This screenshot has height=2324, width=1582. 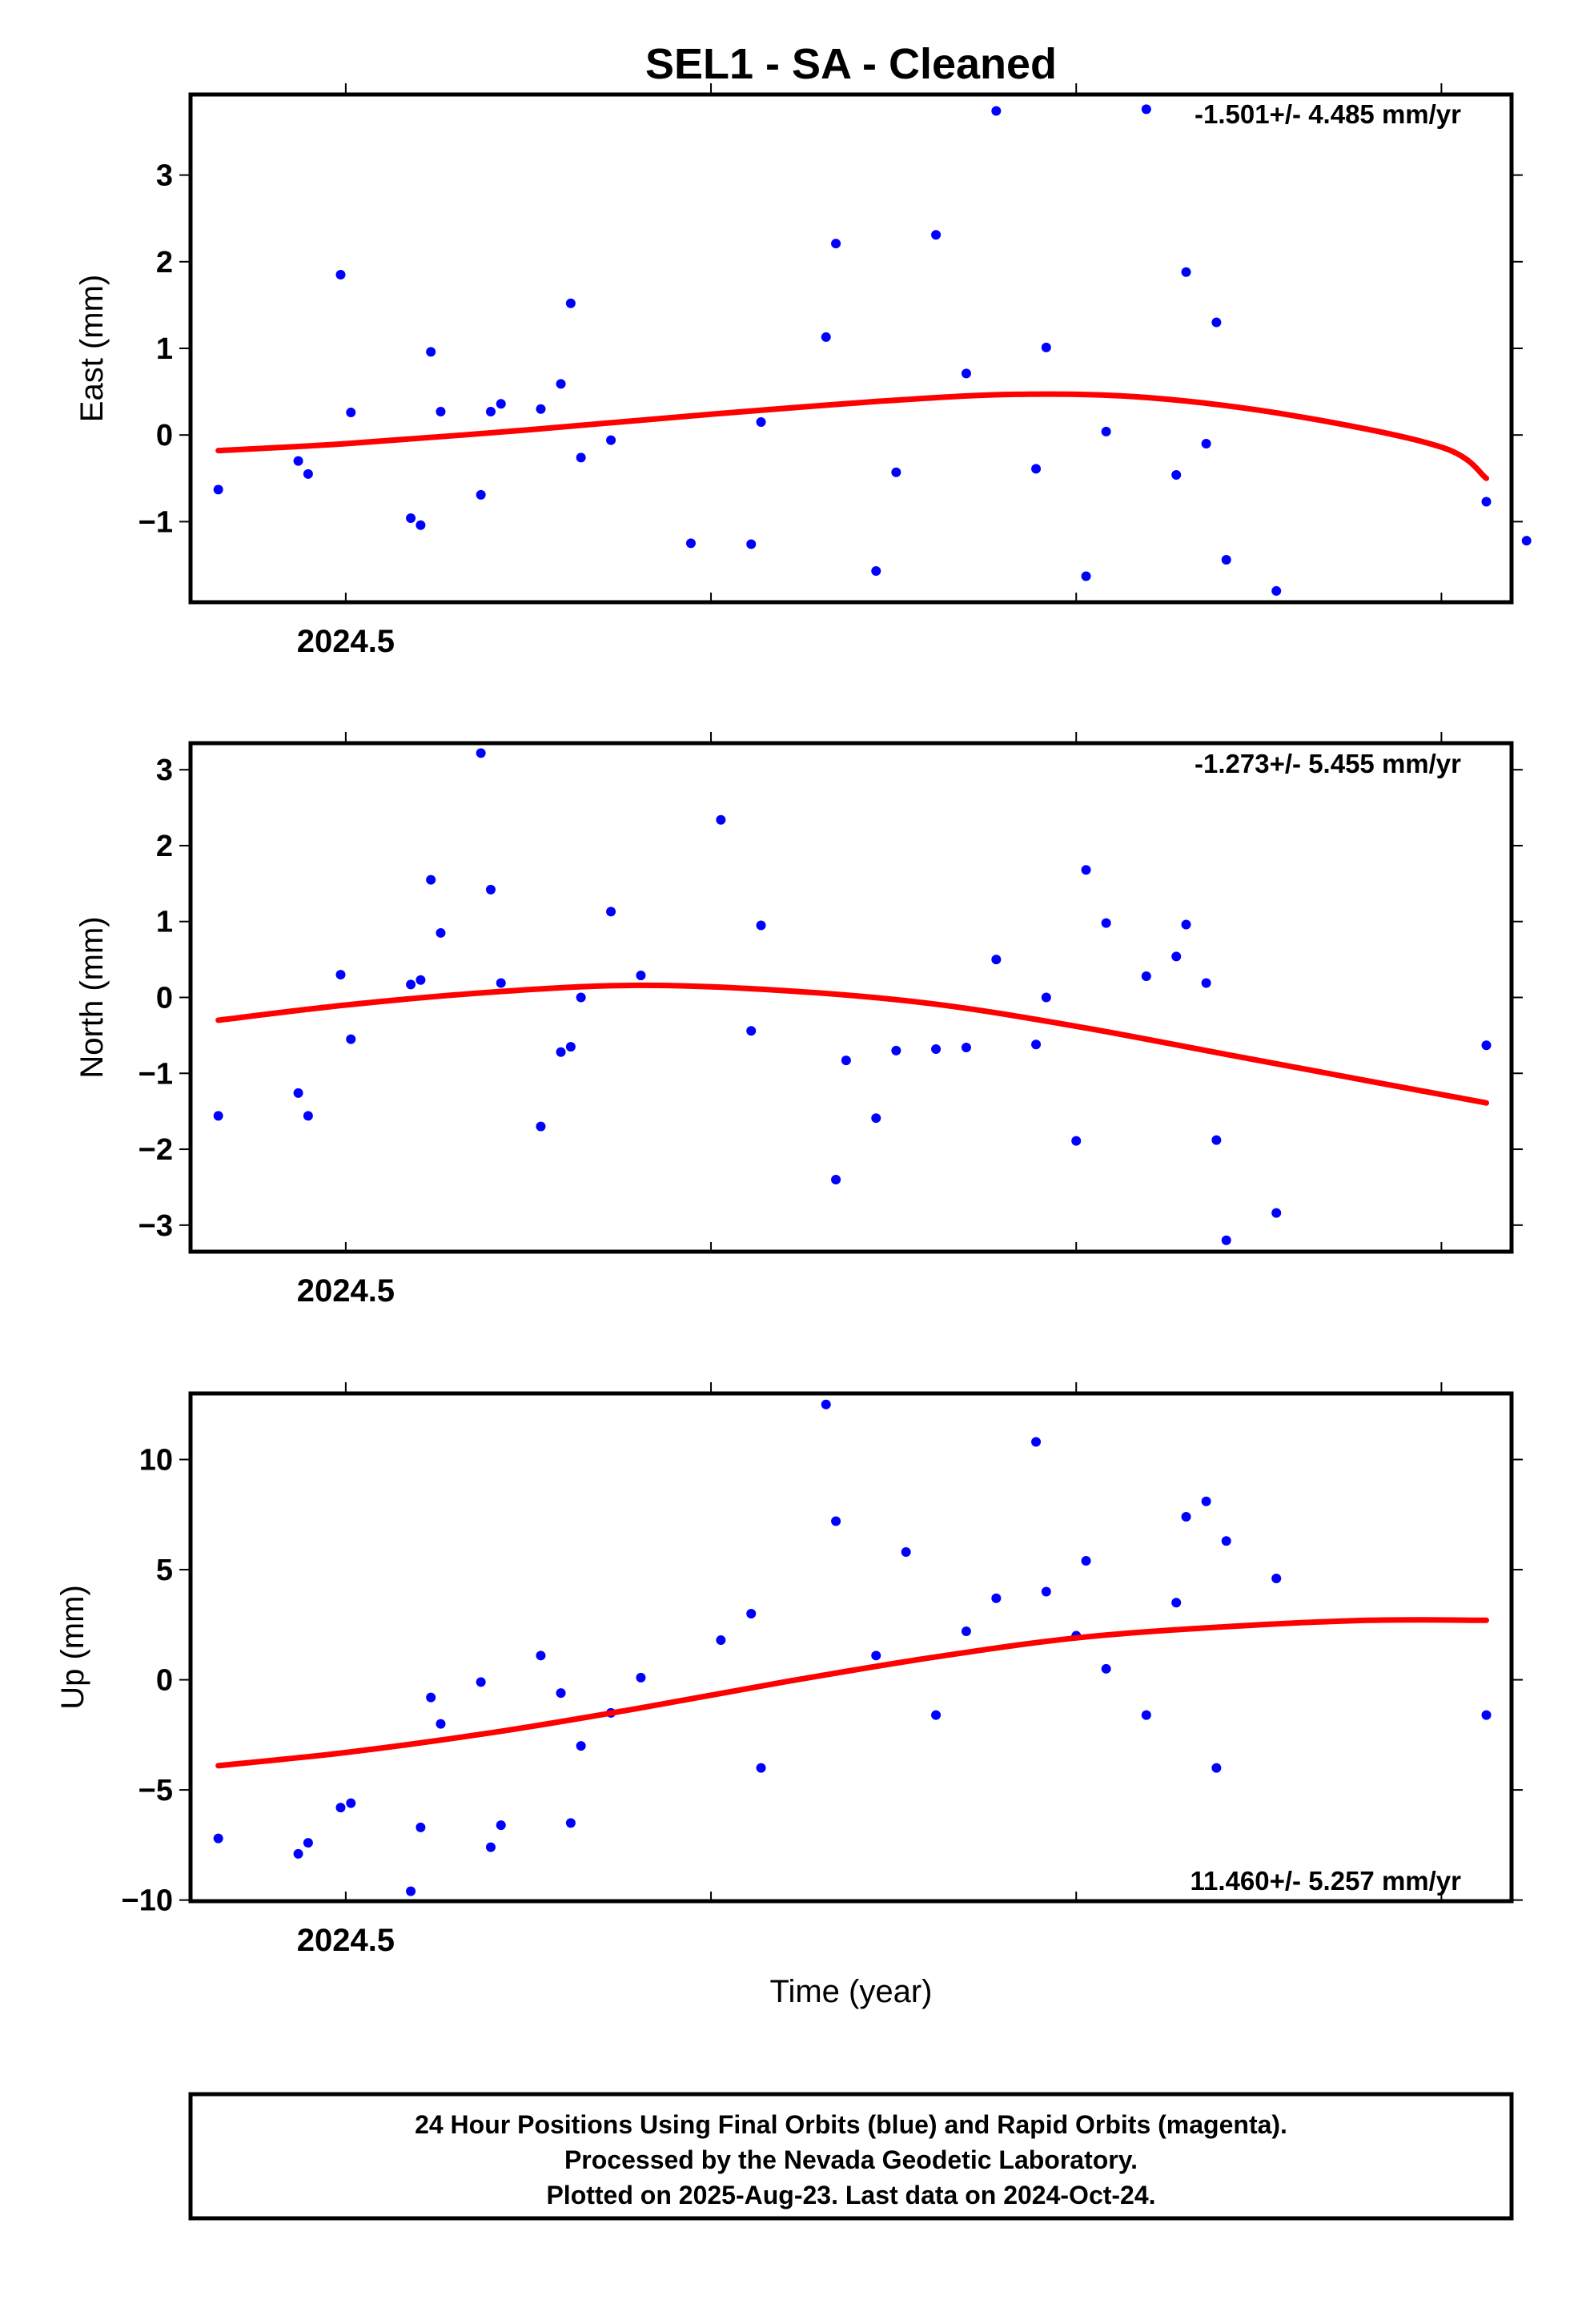 What do you see at coordinates (1328, 114) in the screenshot?
I see `velocity-annotation: -1.501+/- 4.485 mm/yr` at bounding box center [1328, 114].